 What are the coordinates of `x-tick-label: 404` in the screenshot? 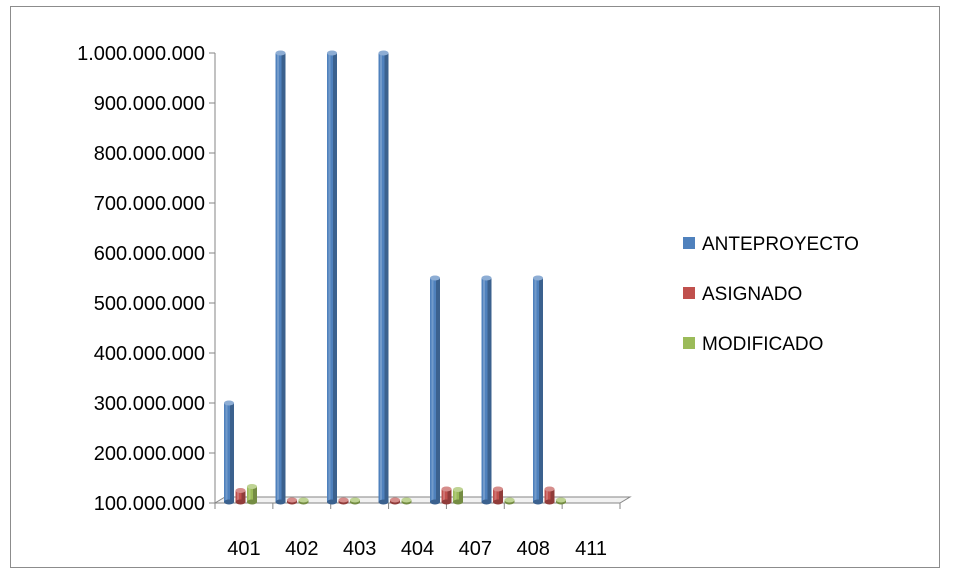 It's located at (417, 549).